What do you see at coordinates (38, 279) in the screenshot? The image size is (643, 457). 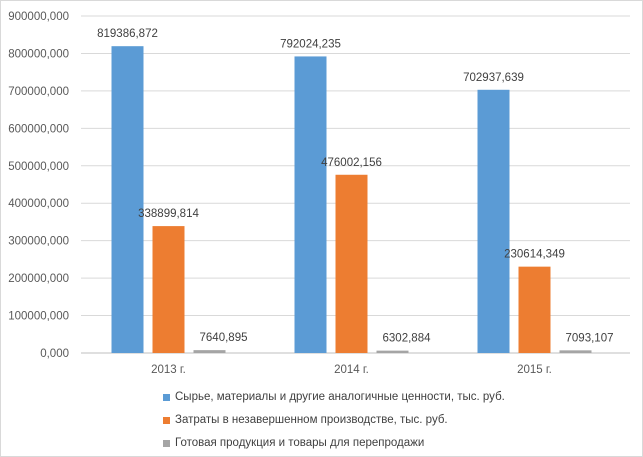 I see `y-tick-label: 200000,000` at bounding box center [38, 279].